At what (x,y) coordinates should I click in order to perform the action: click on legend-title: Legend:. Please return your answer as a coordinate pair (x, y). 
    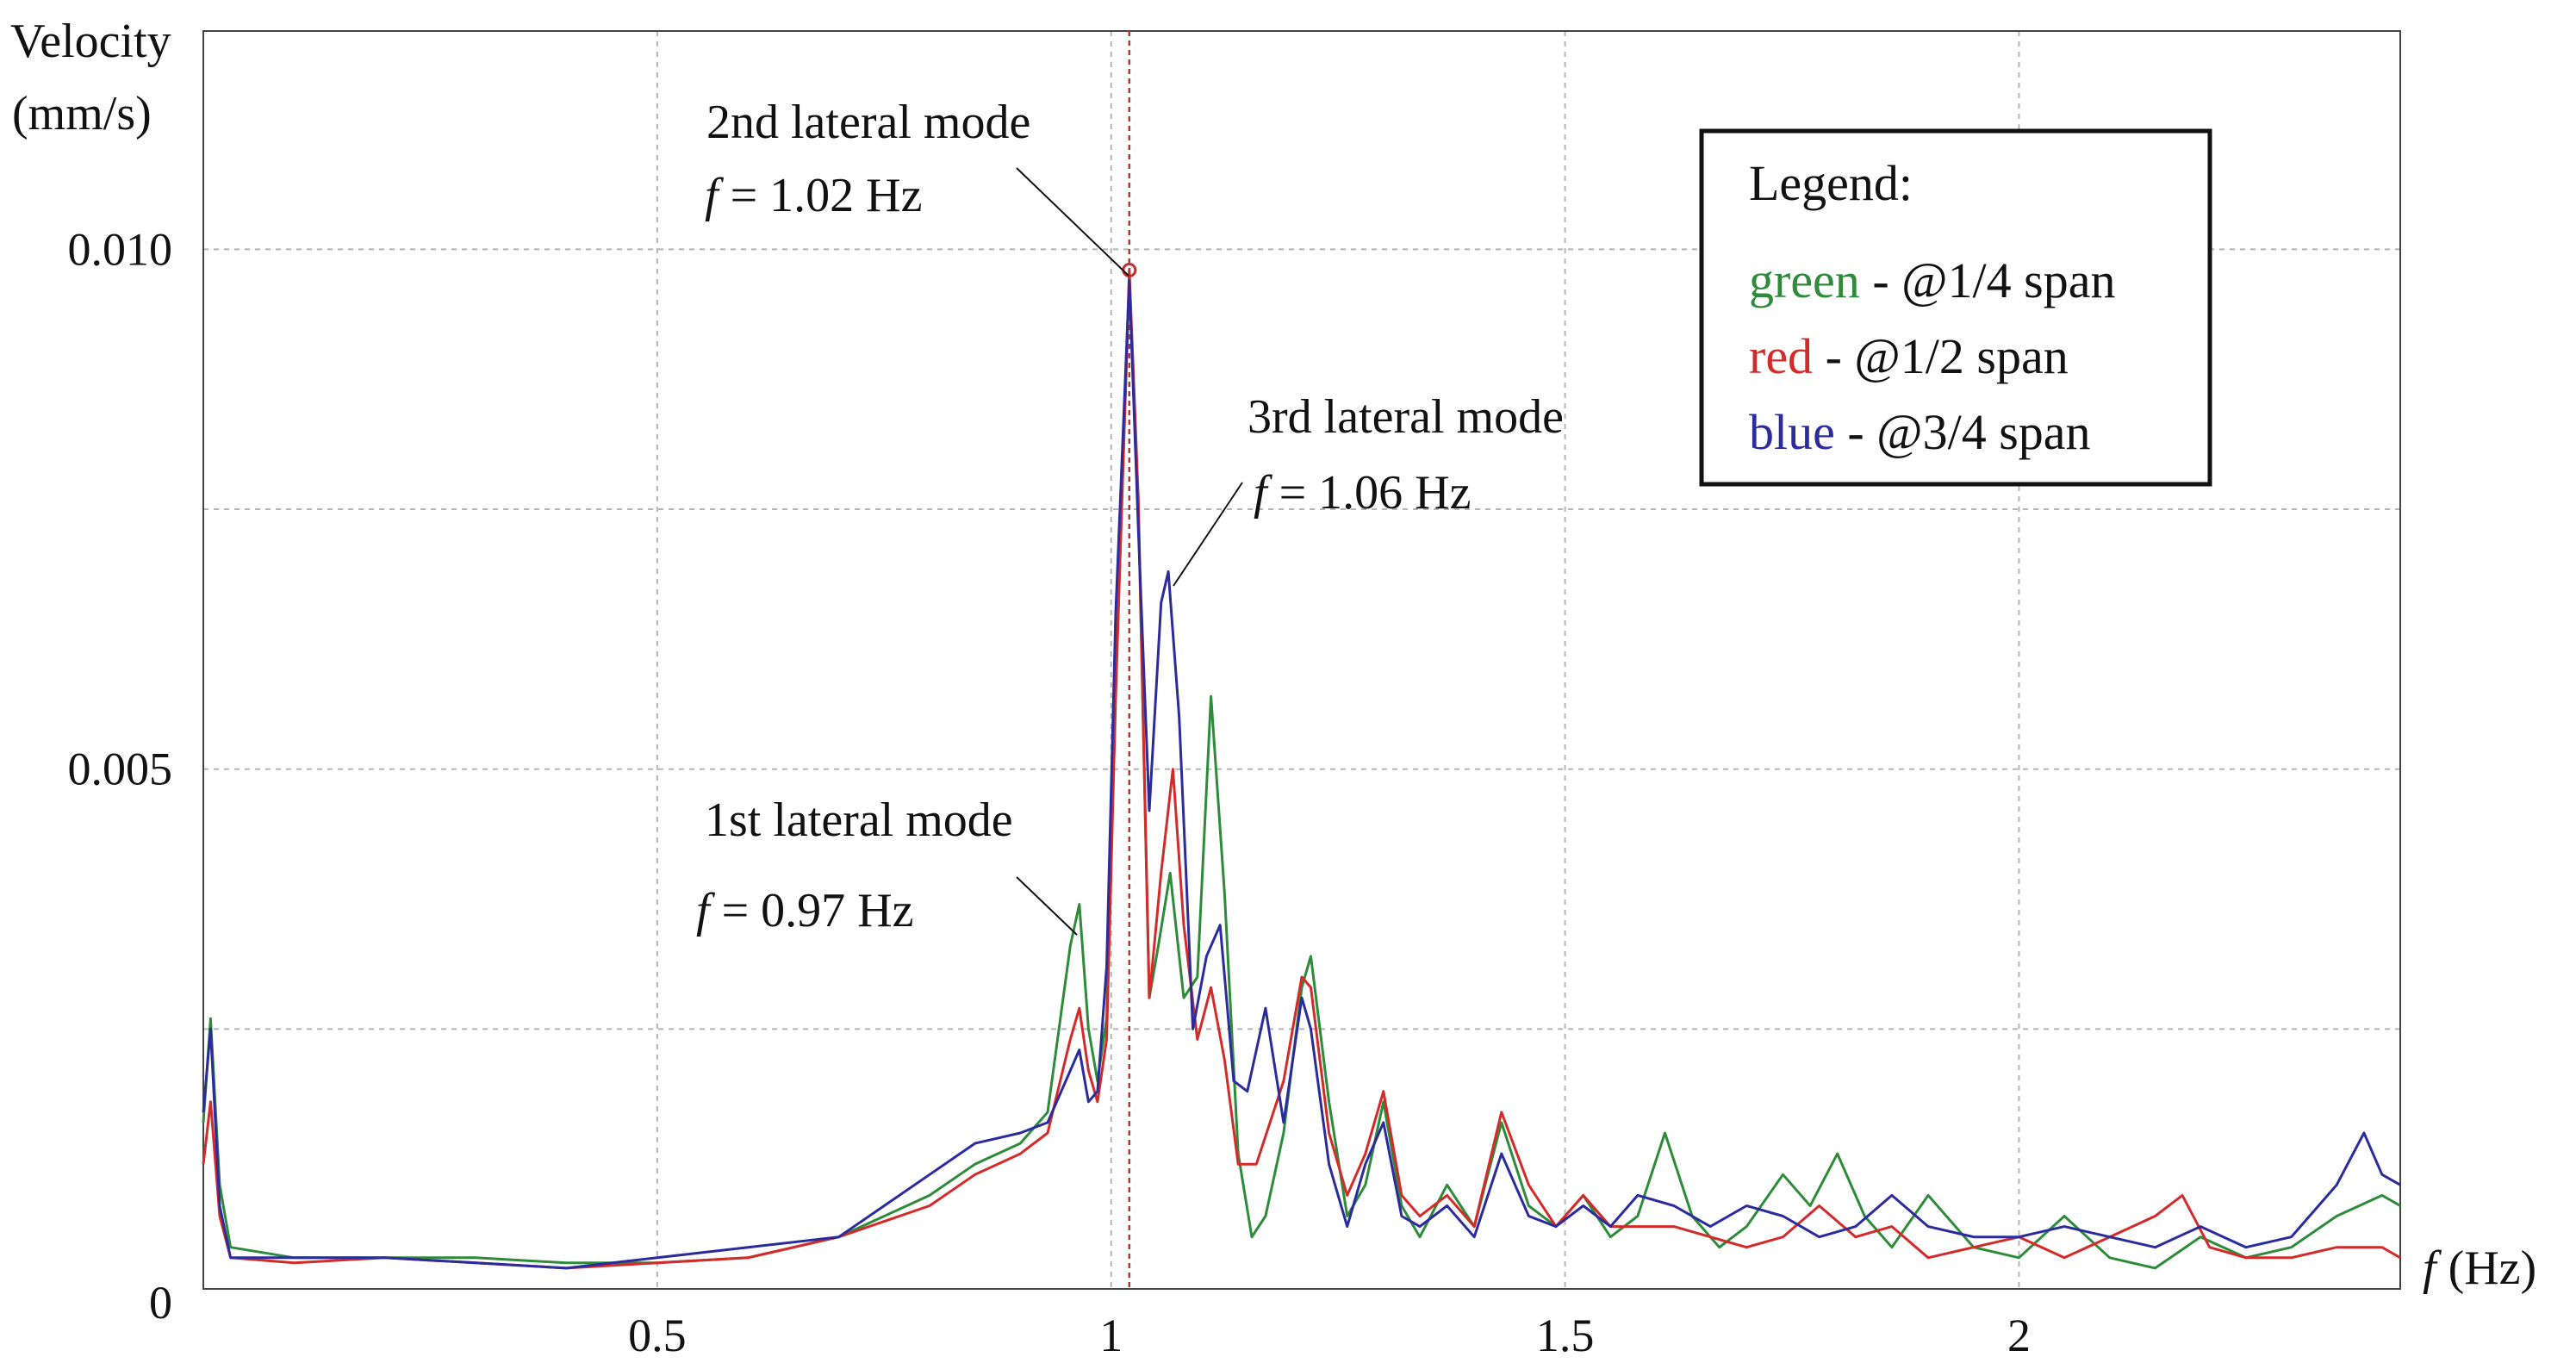
    Looking at the image, I should click on (1831, 183).